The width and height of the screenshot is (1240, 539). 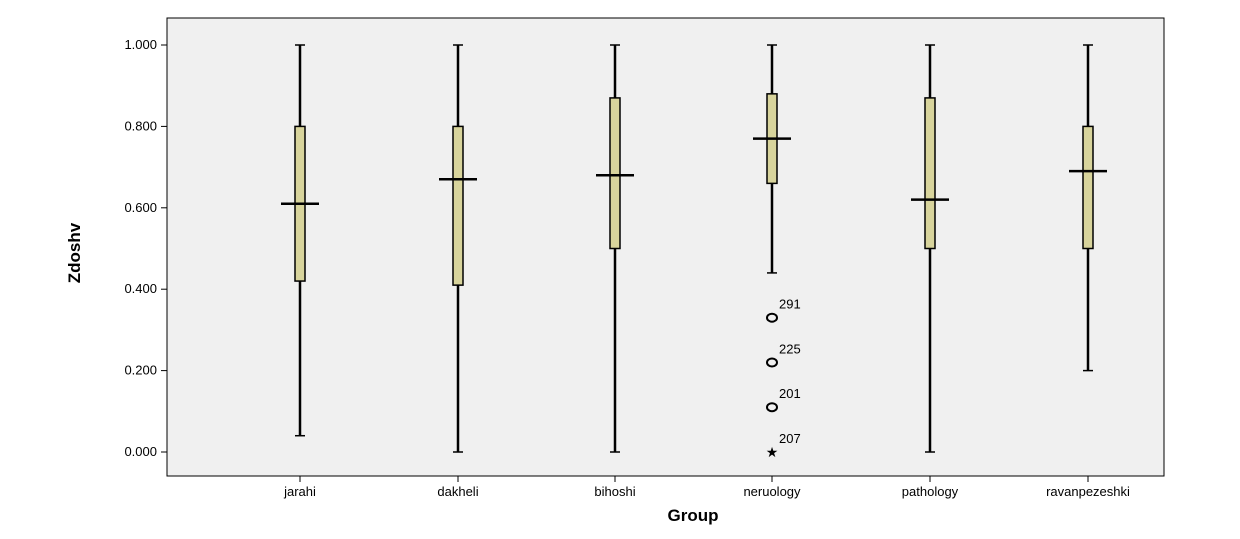 I want to click on outlier-label: 207, so click(x=790, y=438).